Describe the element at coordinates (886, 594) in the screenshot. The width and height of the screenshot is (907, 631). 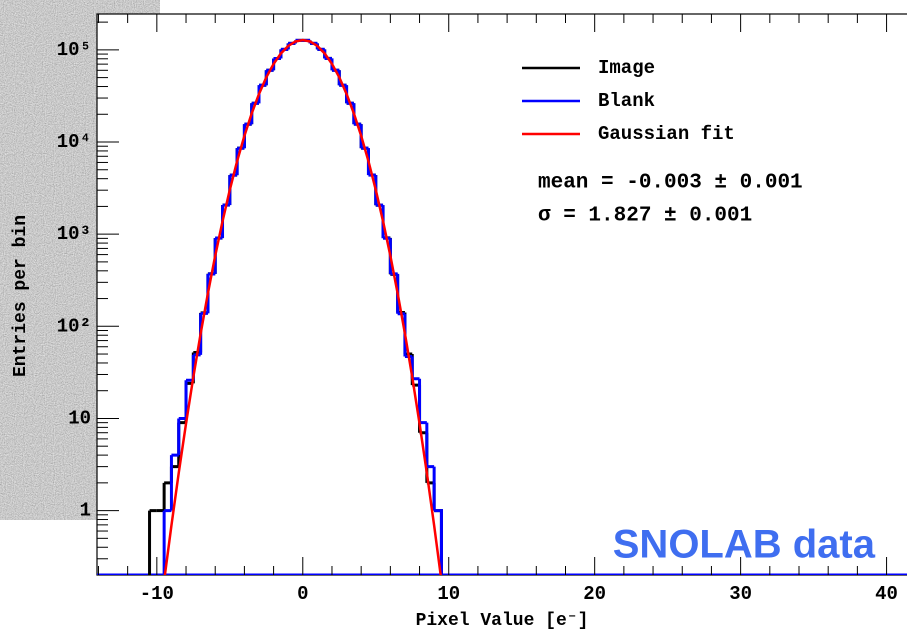
I see `x-tick-label: 40` at that location.